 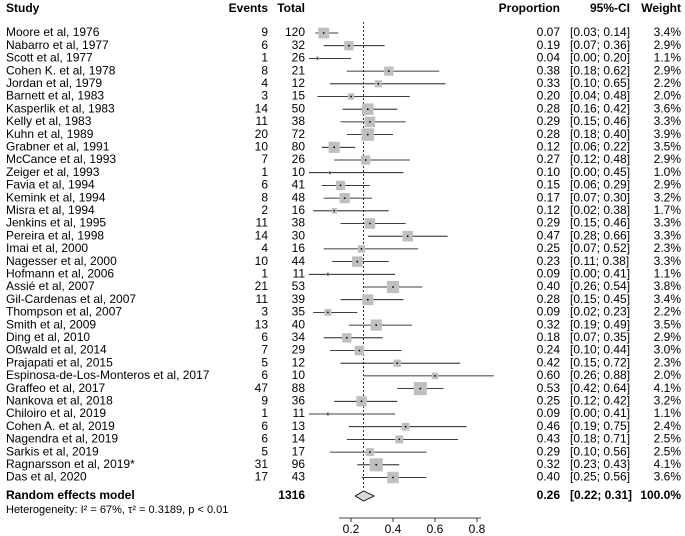 I want to click on study-name: Kasperlik et al, 1983, so click(x=60, y=108).